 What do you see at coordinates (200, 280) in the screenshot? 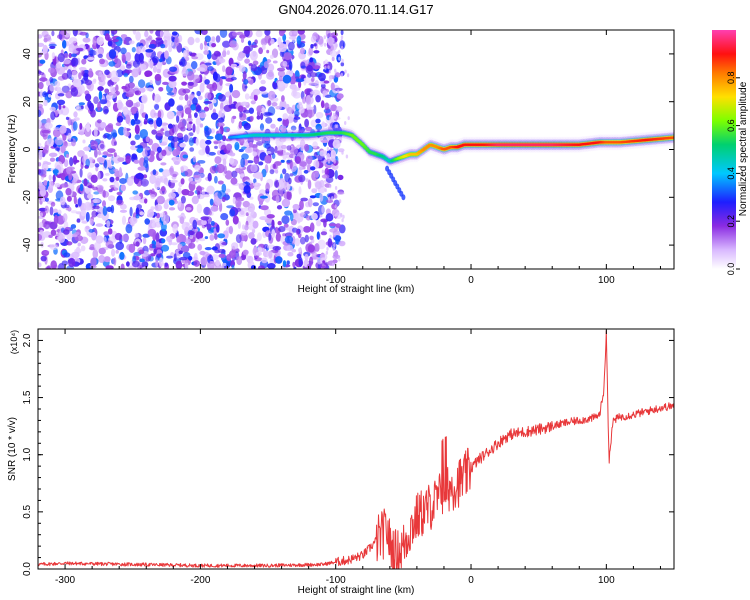
I see `x-tick-label: -200` at bounding box center [200, 280].